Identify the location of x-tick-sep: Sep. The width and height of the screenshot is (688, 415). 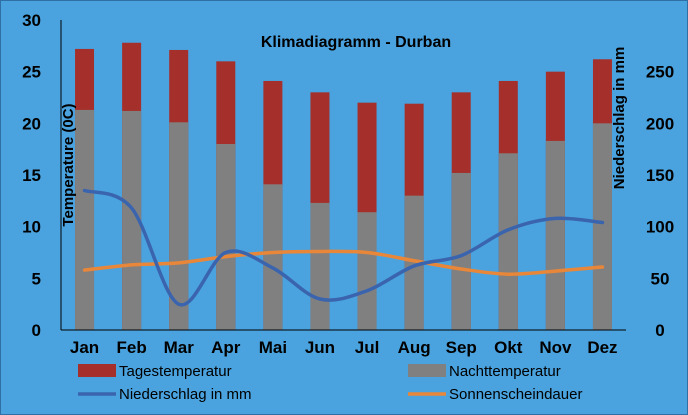
(461, 347).